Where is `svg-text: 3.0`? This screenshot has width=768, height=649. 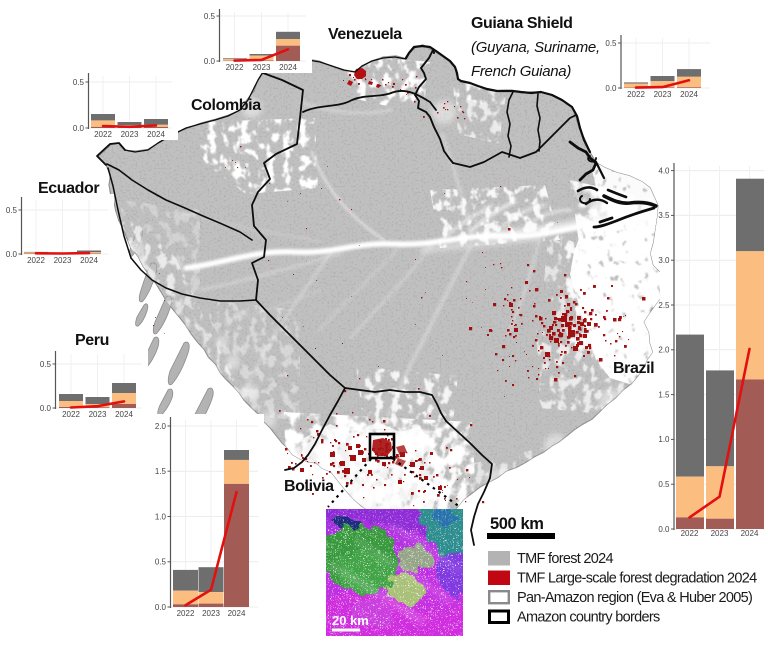
svg-text: 3.0 is located at coordinates (664, 260).